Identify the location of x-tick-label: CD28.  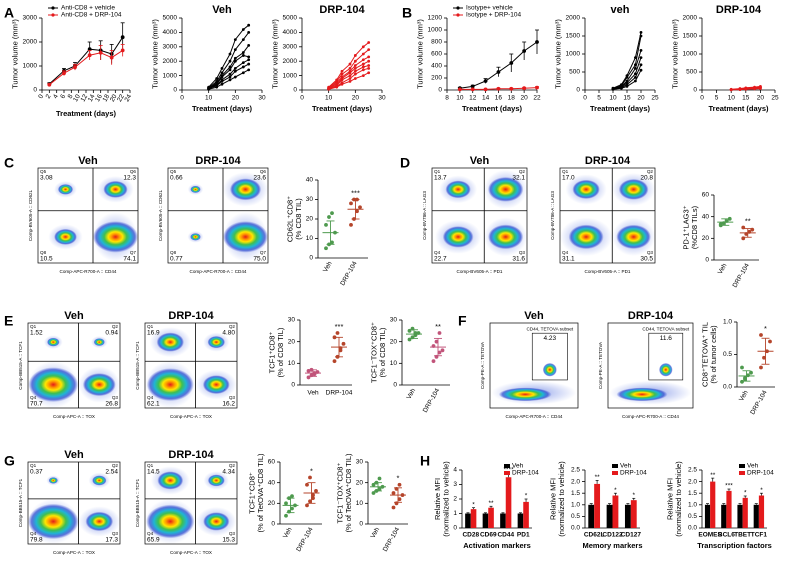
(470, 535).